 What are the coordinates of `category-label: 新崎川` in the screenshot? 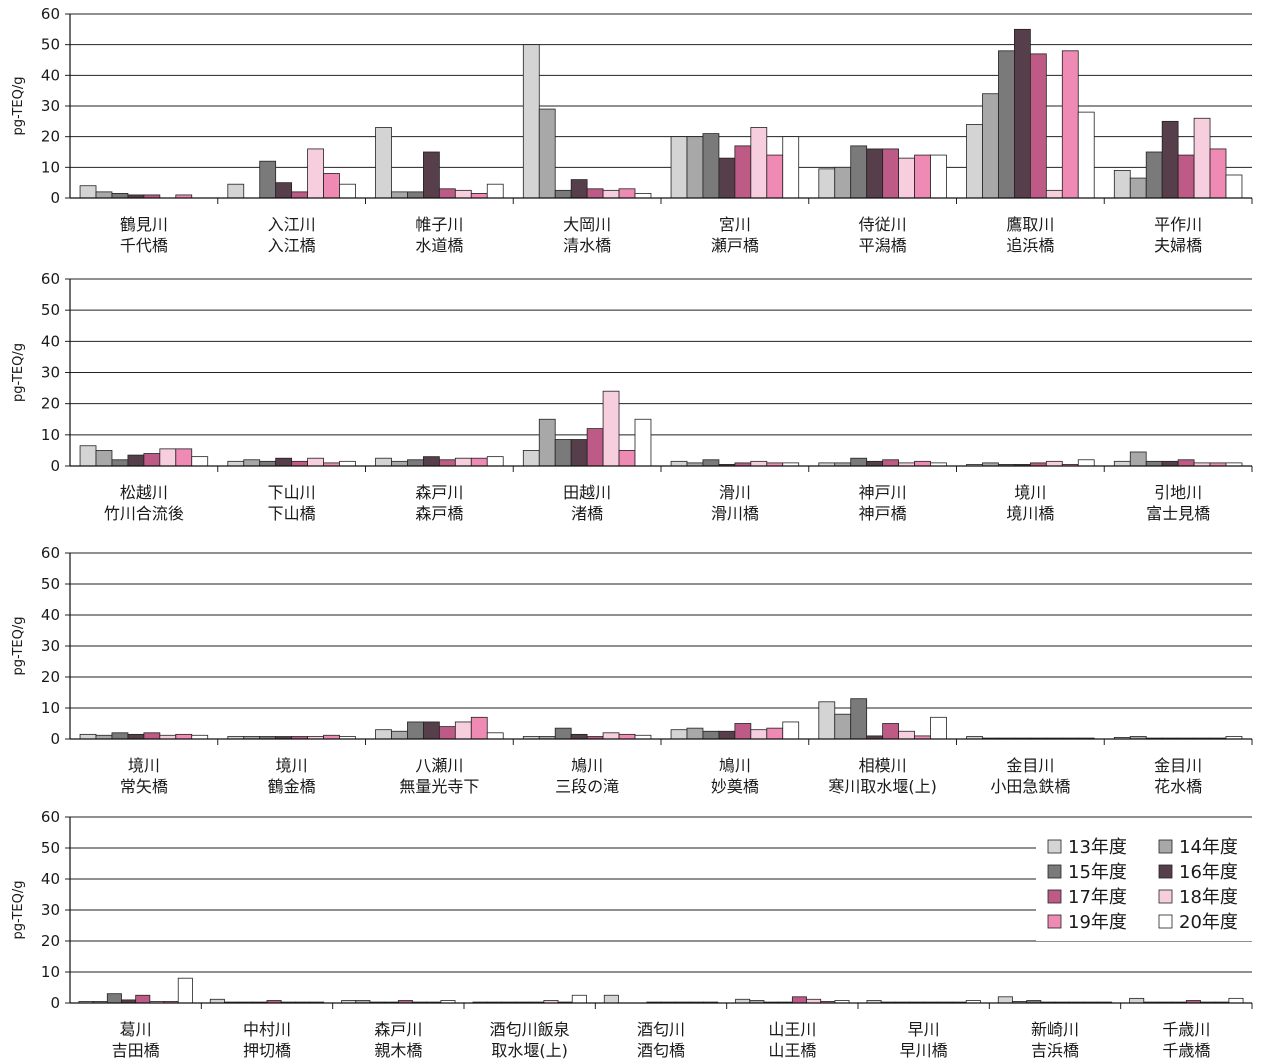 It's located at (1055, 1029).